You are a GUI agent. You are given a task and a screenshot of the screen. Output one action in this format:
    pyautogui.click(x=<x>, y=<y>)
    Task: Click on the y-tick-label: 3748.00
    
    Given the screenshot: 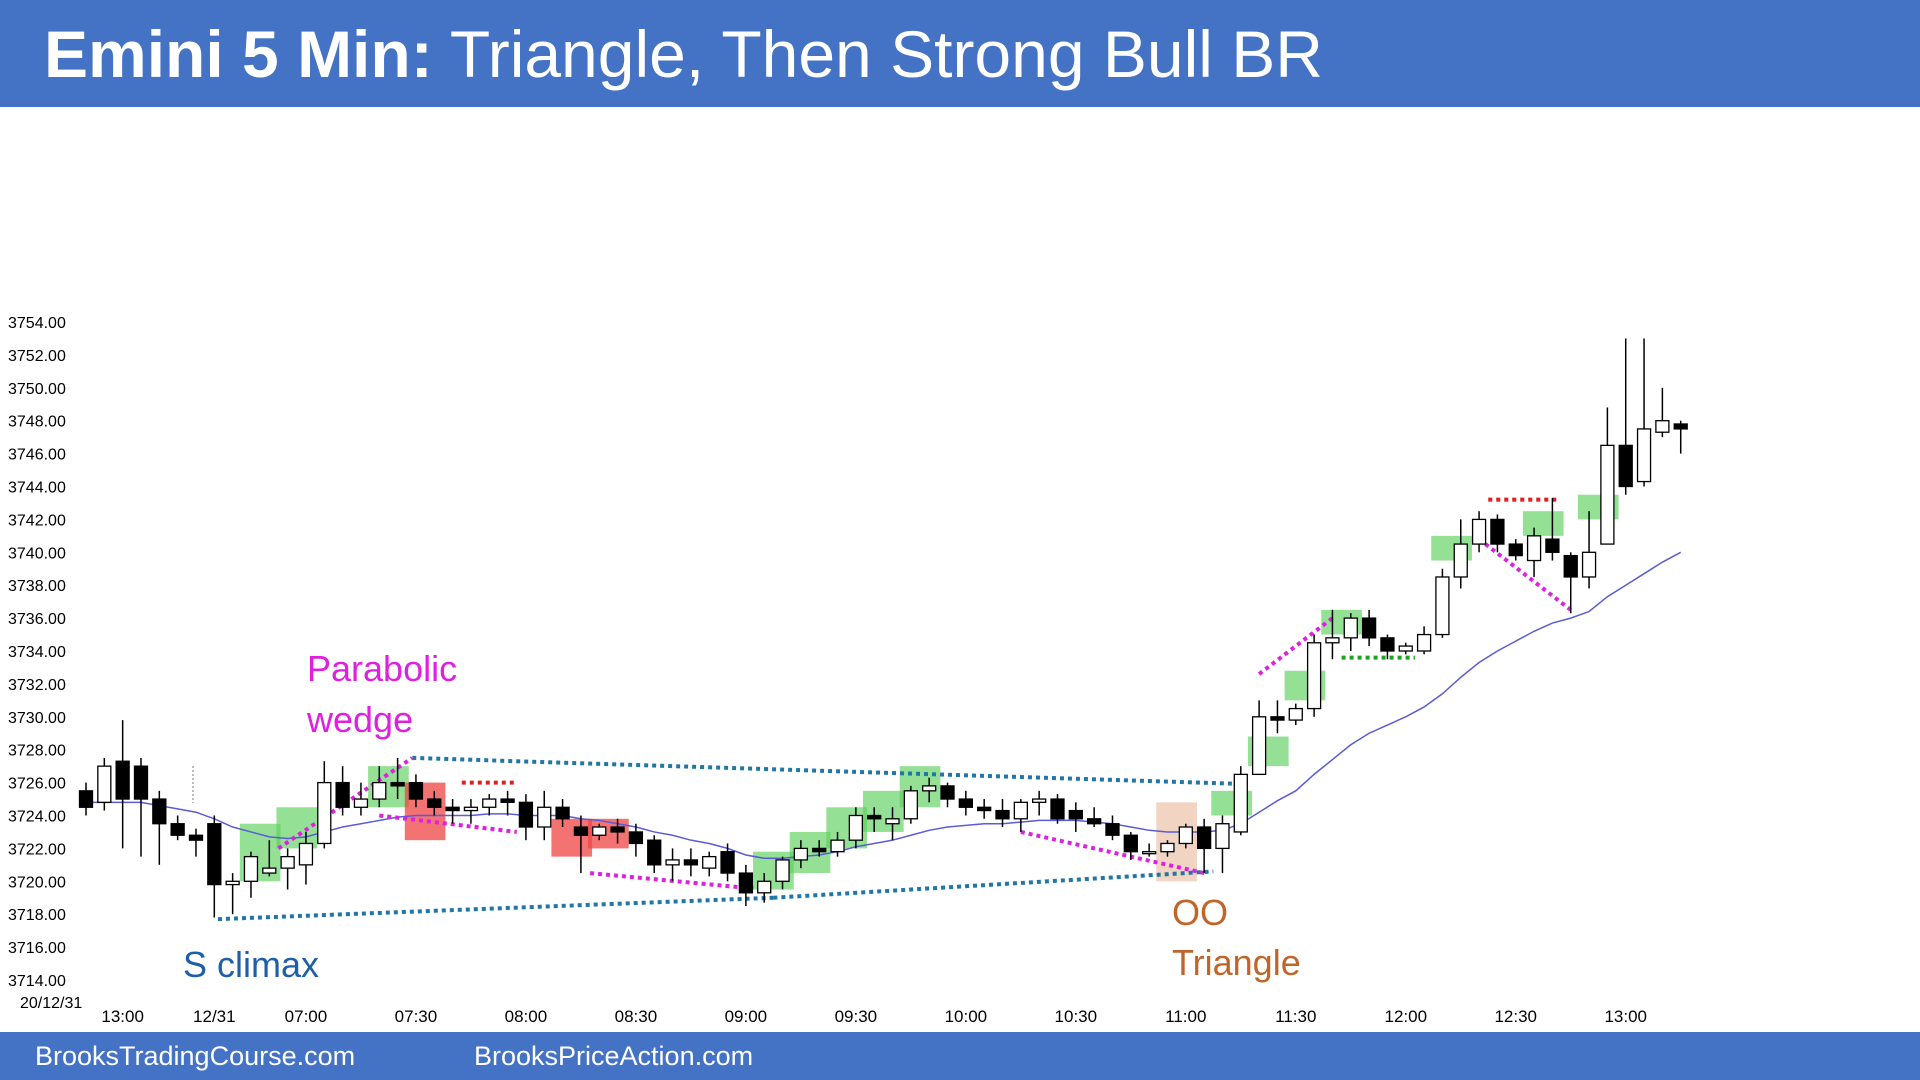 What is the action you would take?
    pyautogui.click(x=37, y=422)
    